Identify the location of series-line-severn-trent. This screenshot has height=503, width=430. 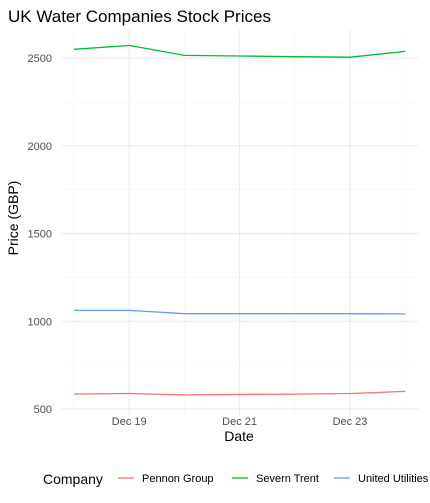
(239, 51).